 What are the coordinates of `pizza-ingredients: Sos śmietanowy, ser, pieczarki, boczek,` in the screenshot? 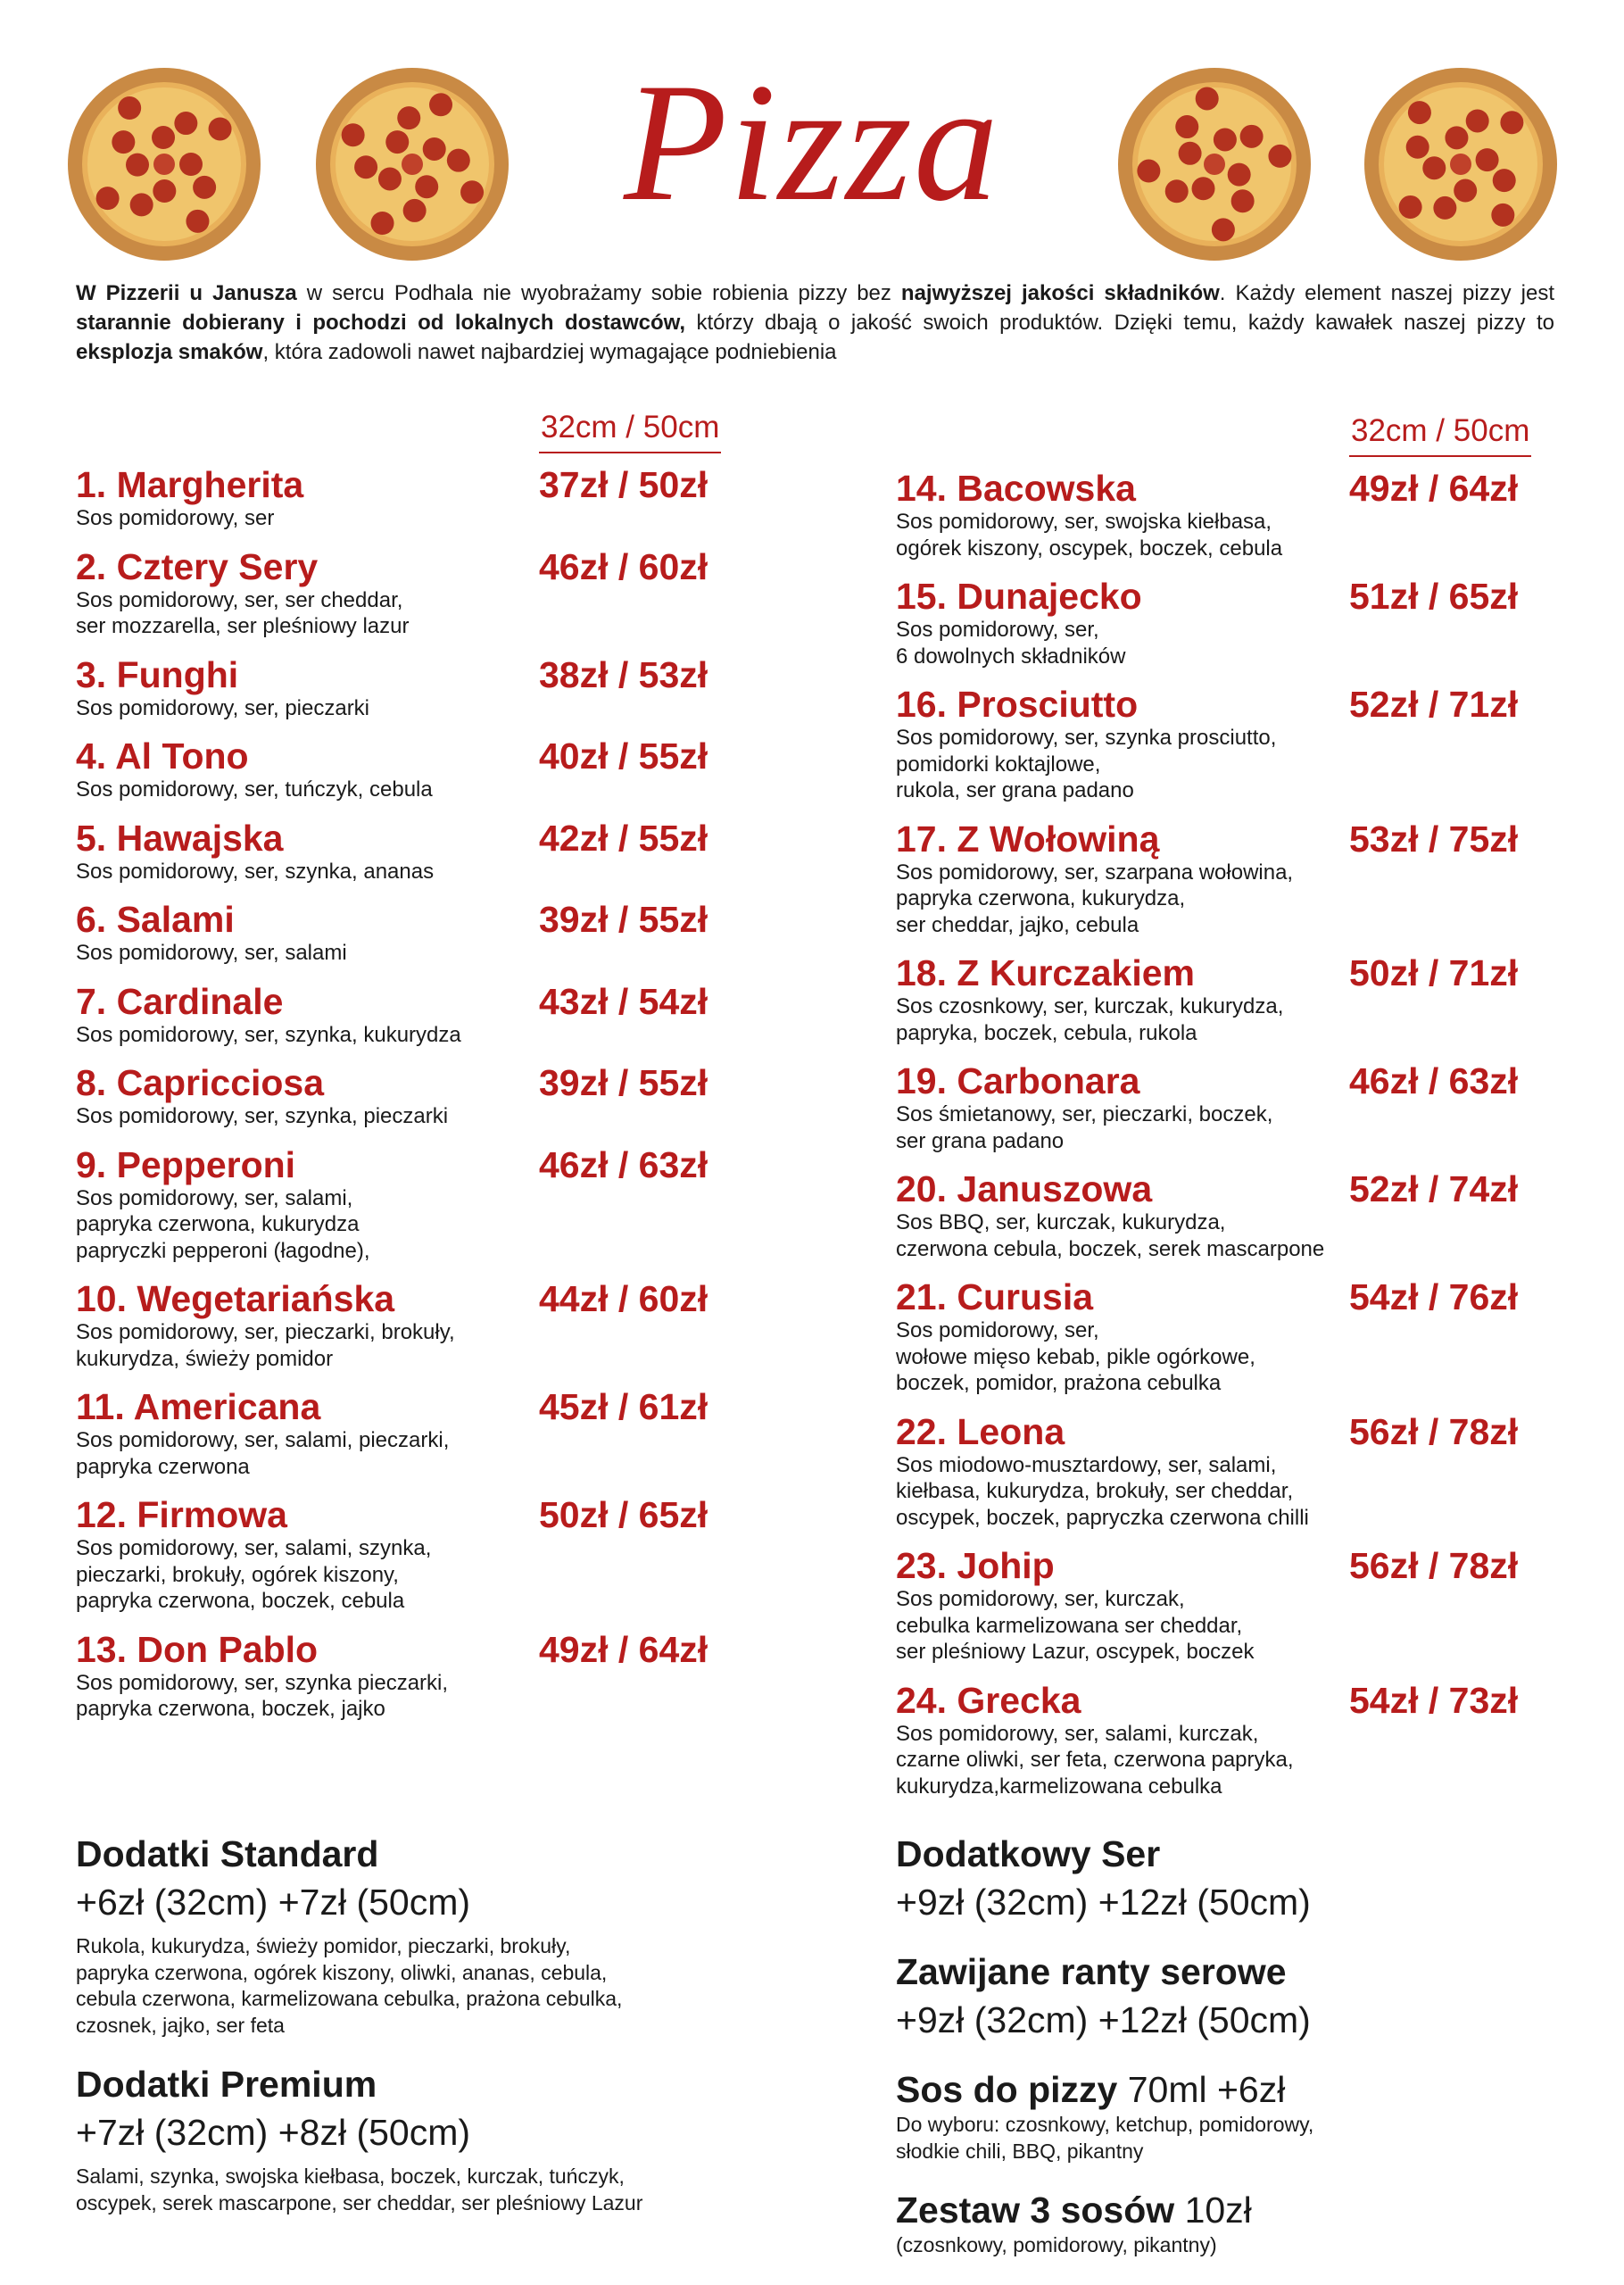 It's located at (1084, 1114).